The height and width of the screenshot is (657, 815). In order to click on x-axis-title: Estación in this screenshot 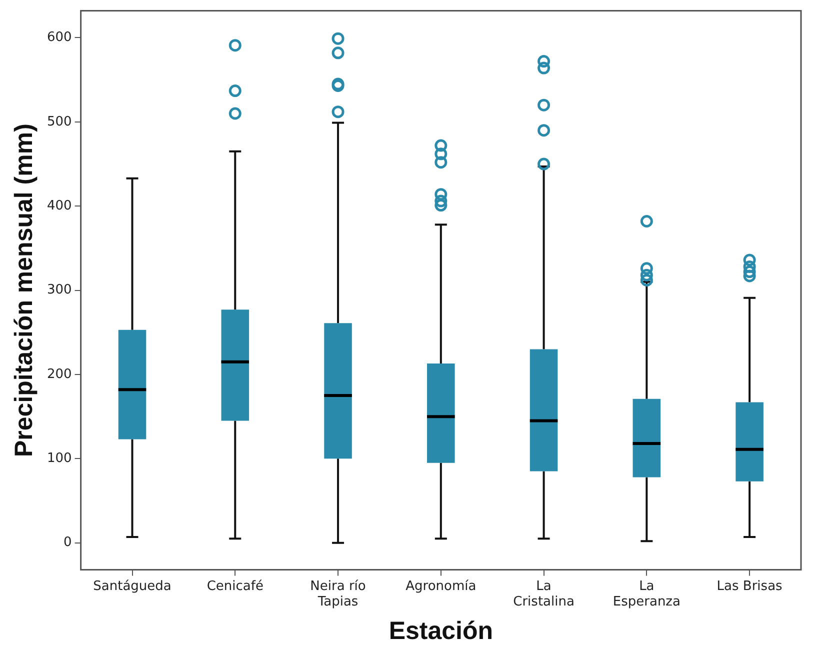, I will do `click(441, 630)`.